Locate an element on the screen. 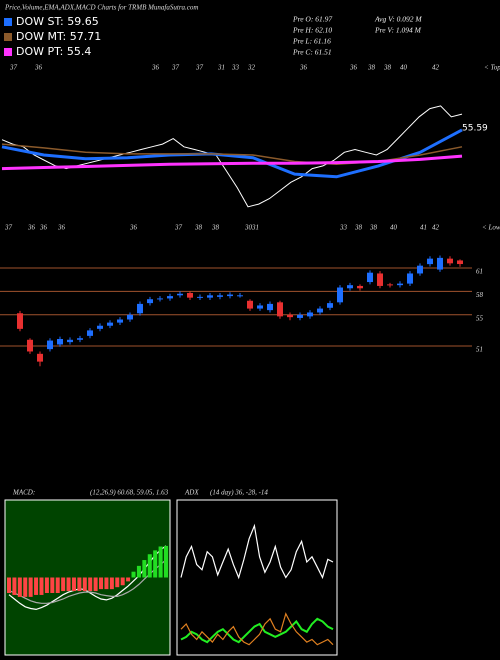 Image resolution: width=500 pixels, height=660 pixels. axis-note: < Topo is located at coordinates (492, 68).